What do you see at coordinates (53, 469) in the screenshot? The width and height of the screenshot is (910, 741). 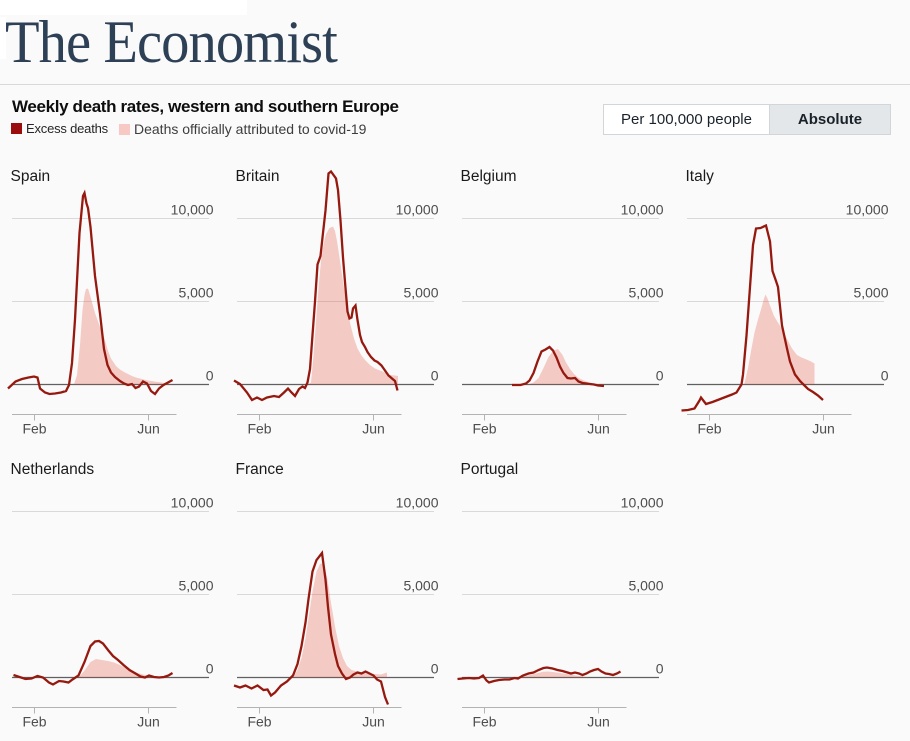 I see `svg-text: Netherlands` at bounding box center [53, 469].